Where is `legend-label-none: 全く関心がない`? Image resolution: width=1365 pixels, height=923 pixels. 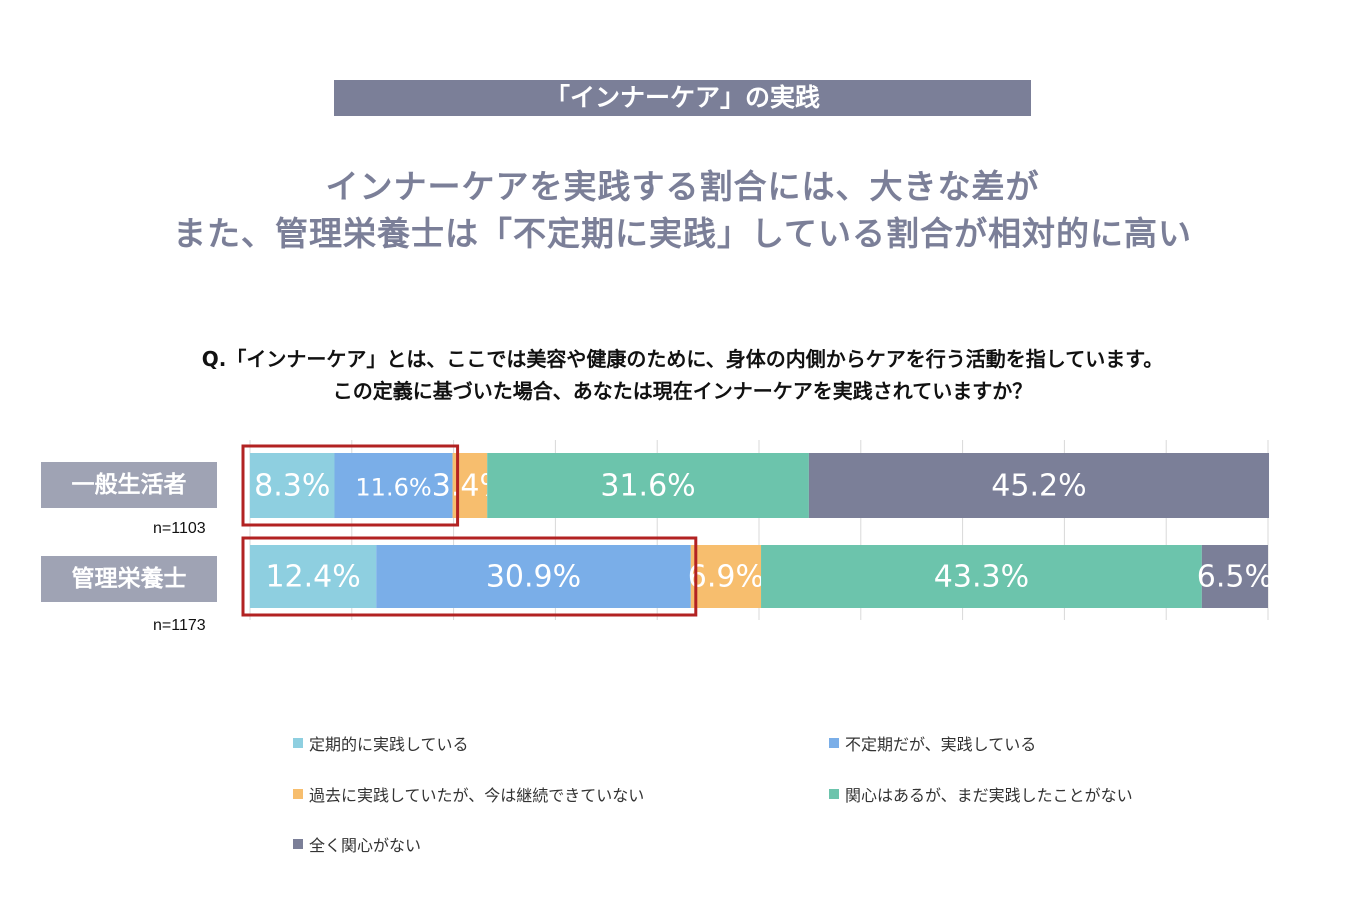
legend-label-none: 全く関心がない is located at coordinates (365, 845).